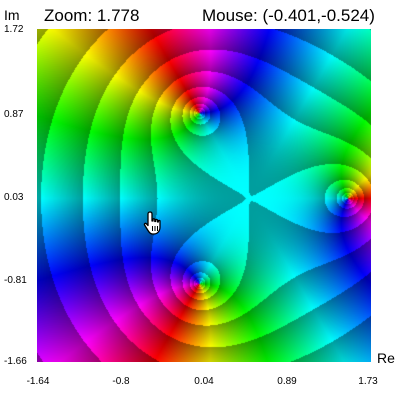 This screenshot has width=400, height=400. I want to click on y-tick-label: -0.81, so click(15, 280).